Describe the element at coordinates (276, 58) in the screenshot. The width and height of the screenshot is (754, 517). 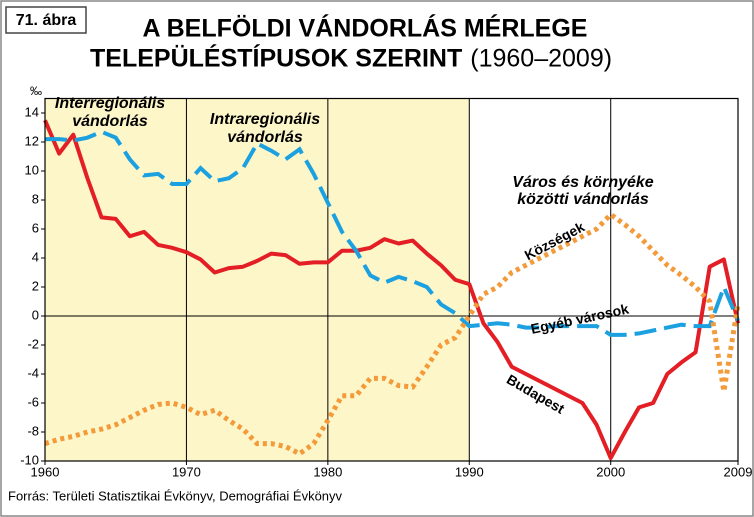
I see `title: TELEPÜLÉSTÍPUSOK SZERINT` at that location.